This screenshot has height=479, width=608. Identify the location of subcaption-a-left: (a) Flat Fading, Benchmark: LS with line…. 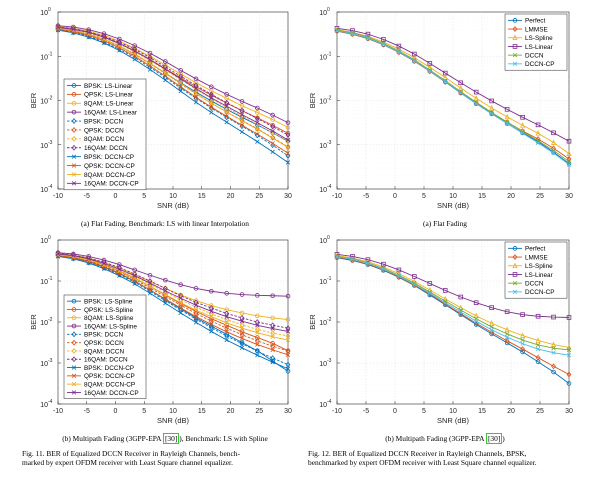
(165, 223).